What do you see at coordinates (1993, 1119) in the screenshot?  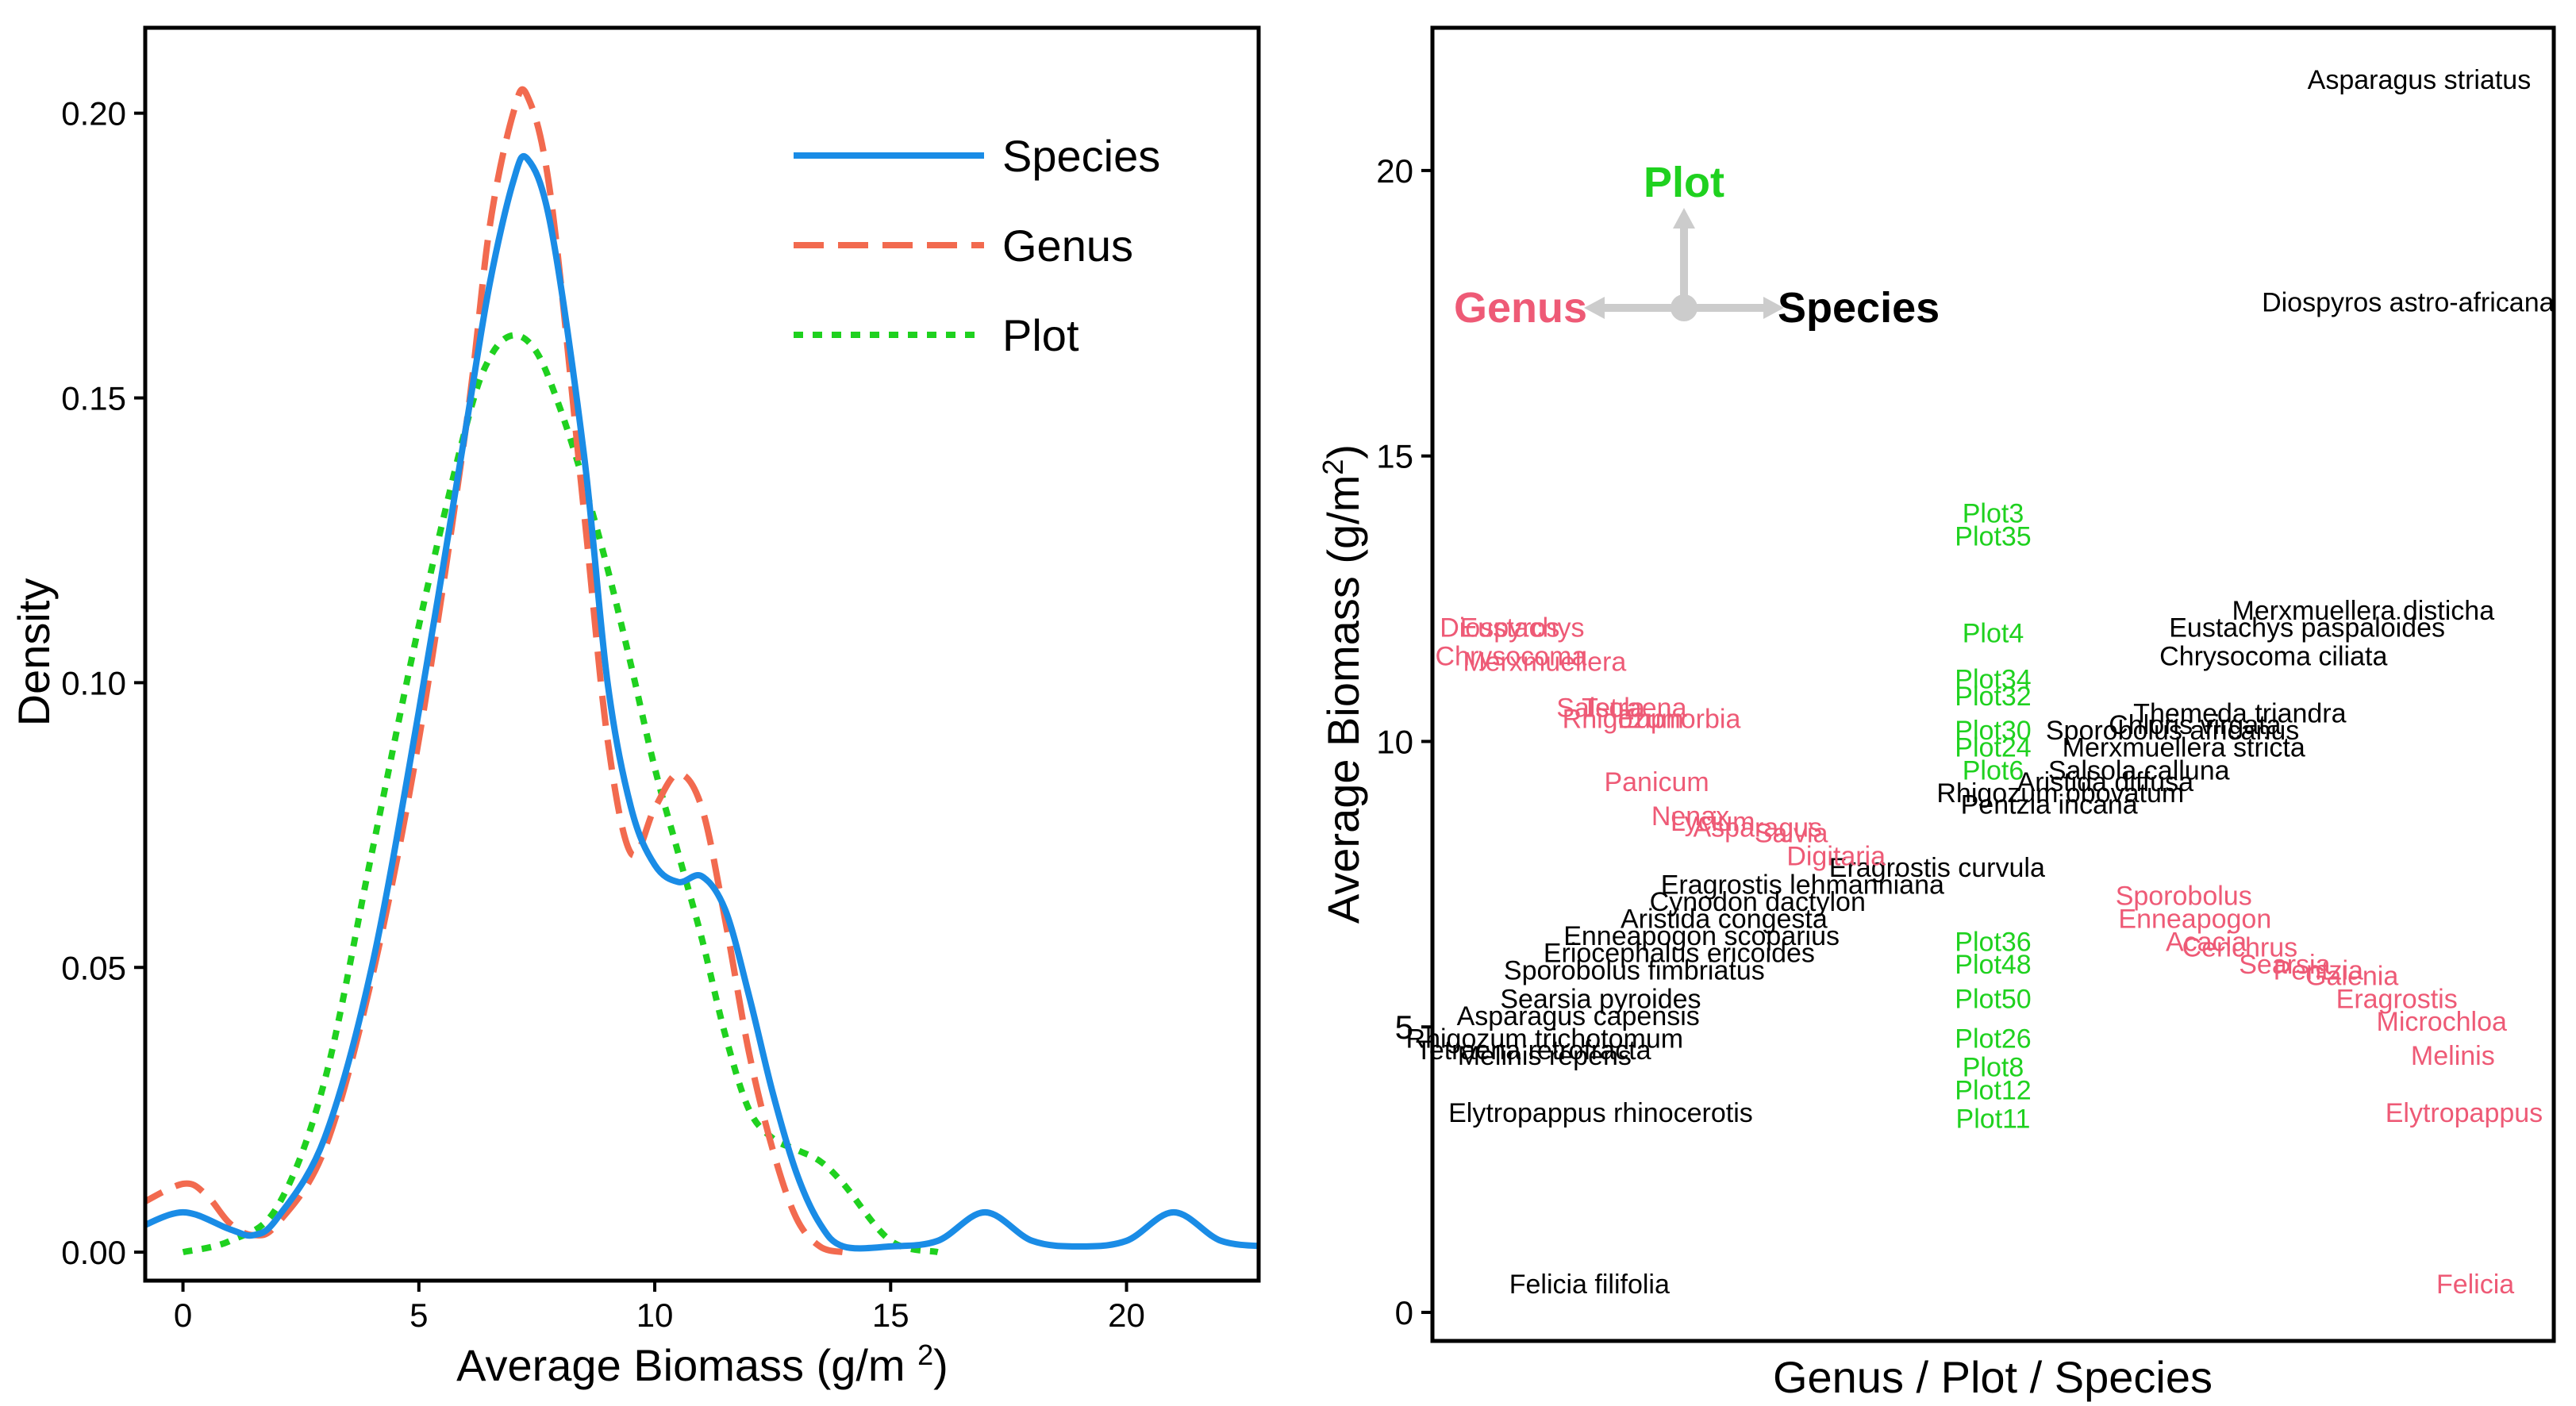 I see `point-label-plot: Plot11` at bounding box center [1993, 1119].